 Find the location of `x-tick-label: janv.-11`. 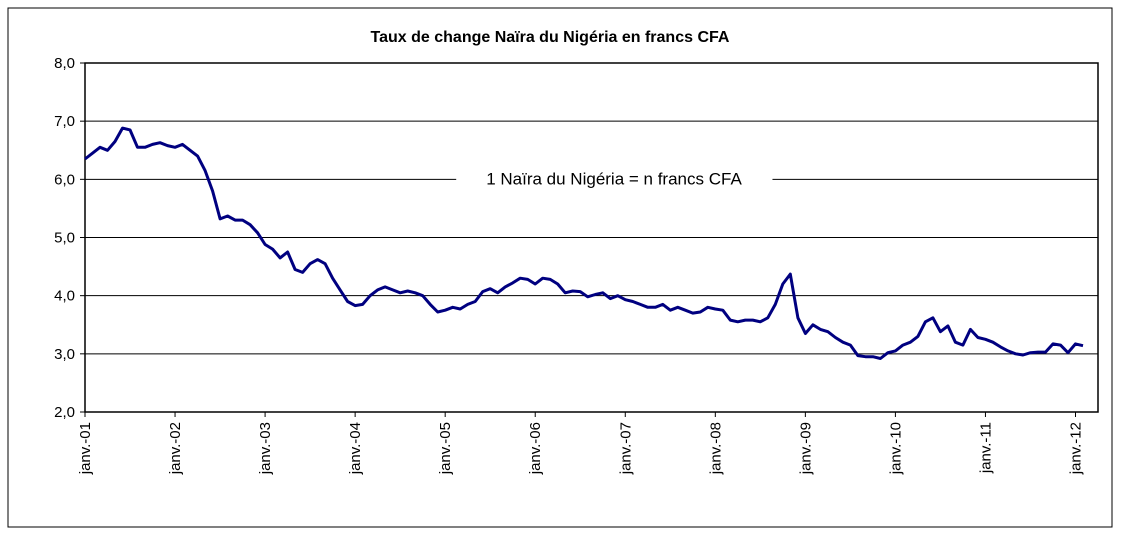

x-tick-label: janv.-11 is located at coordinates (985, 448).